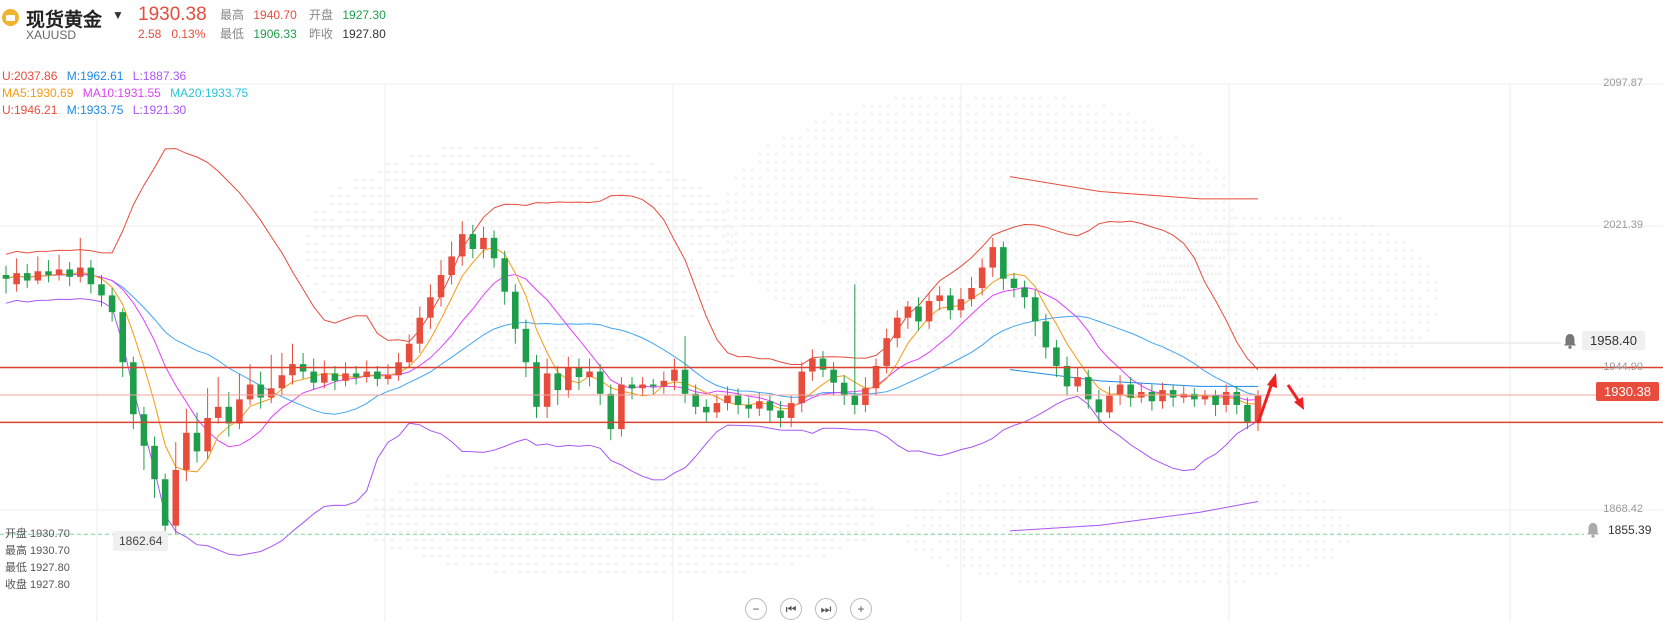  I want to click on prev-close-value: 1927.80, so click(364, 34).